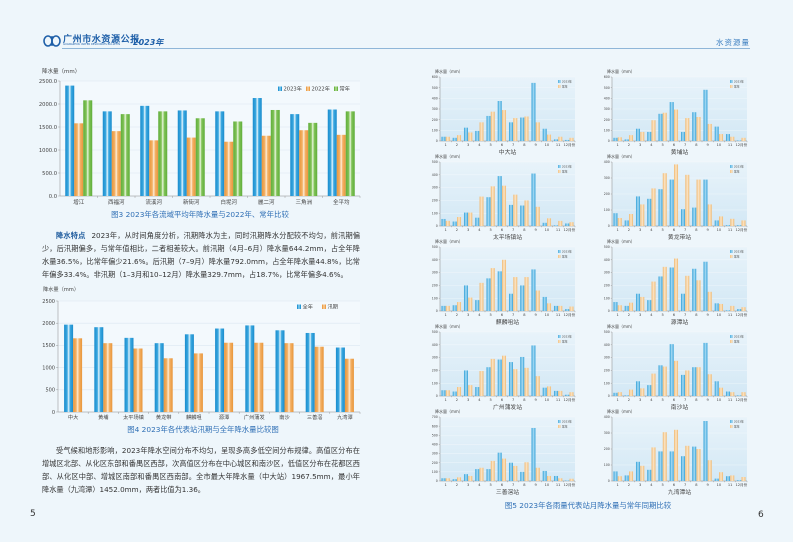 This screenshot has height=542, width=793. Describe the element at coordinates (284, 417) in the screenshot. I see `x-tick-label: 南沙` at that location.